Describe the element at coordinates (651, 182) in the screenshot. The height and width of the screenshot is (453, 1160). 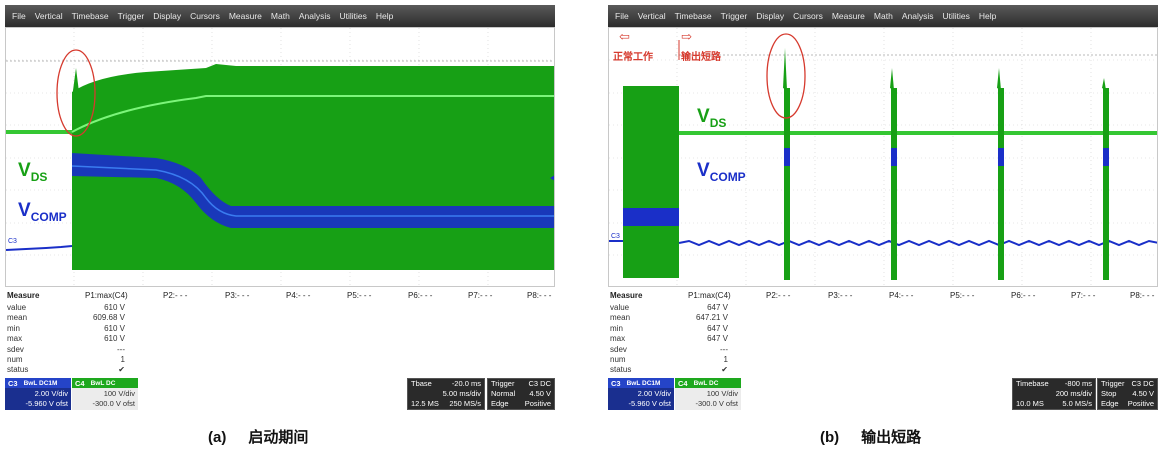
I see `vds-normal-block` at that location.